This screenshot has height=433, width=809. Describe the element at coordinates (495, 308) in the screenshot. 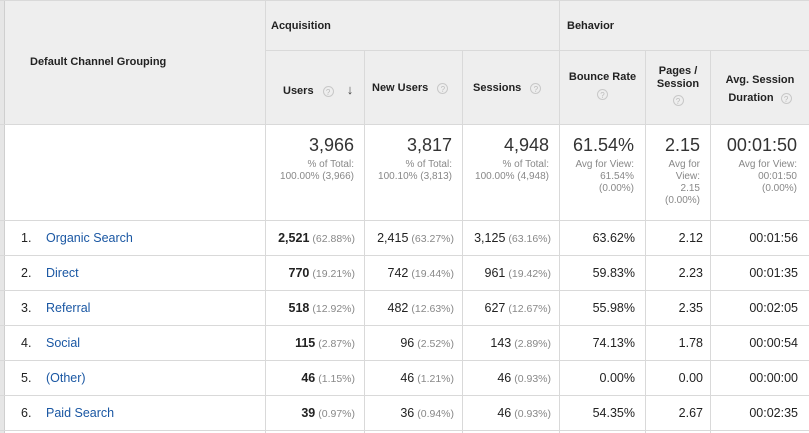

I see `sessions-value: 627` at that location.